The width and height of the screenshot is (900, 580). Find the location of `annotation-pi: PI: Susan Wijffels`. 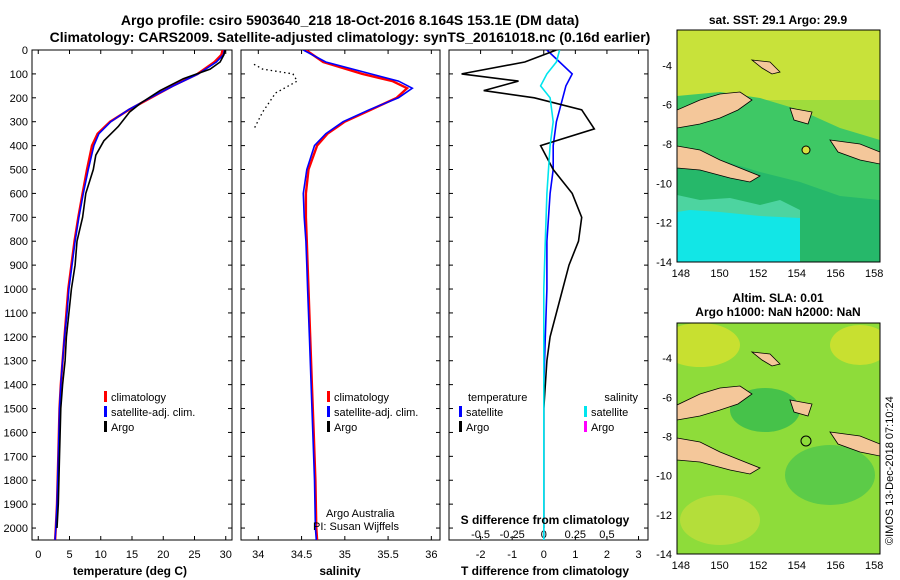

annotation-pi: PI: Susan Wijffels is located at coordinates (356, 527).